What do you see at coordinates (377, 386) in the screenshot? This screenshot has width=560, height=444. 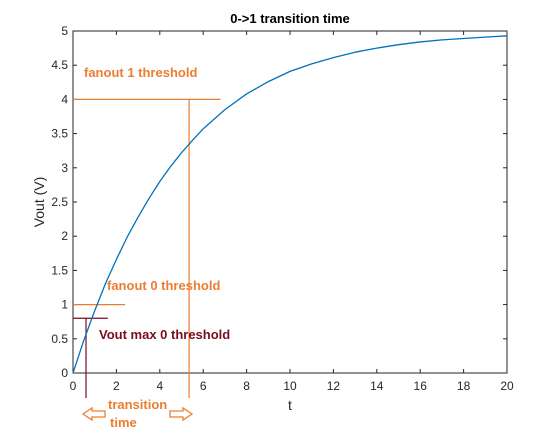 I see `x-tick-label: 14` at bounding box center [377, 386].